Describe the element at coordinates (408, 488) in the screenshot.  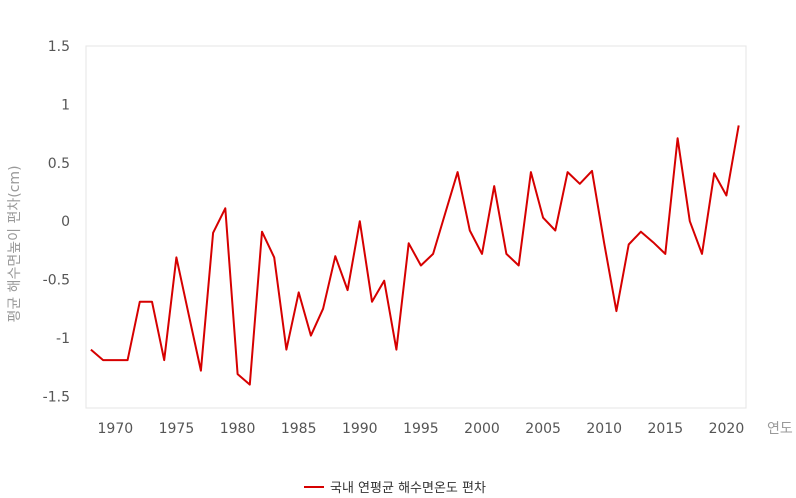
I see `legend-label: 국내 연평균 해수면온도 편차` at that location.